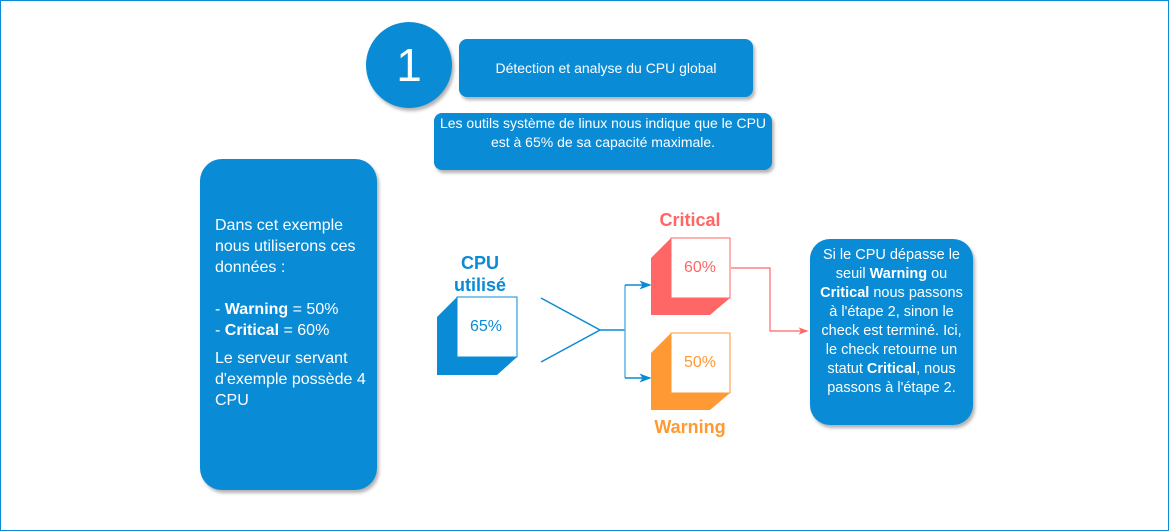  I want to click on critical-cube, so click(691, 276).